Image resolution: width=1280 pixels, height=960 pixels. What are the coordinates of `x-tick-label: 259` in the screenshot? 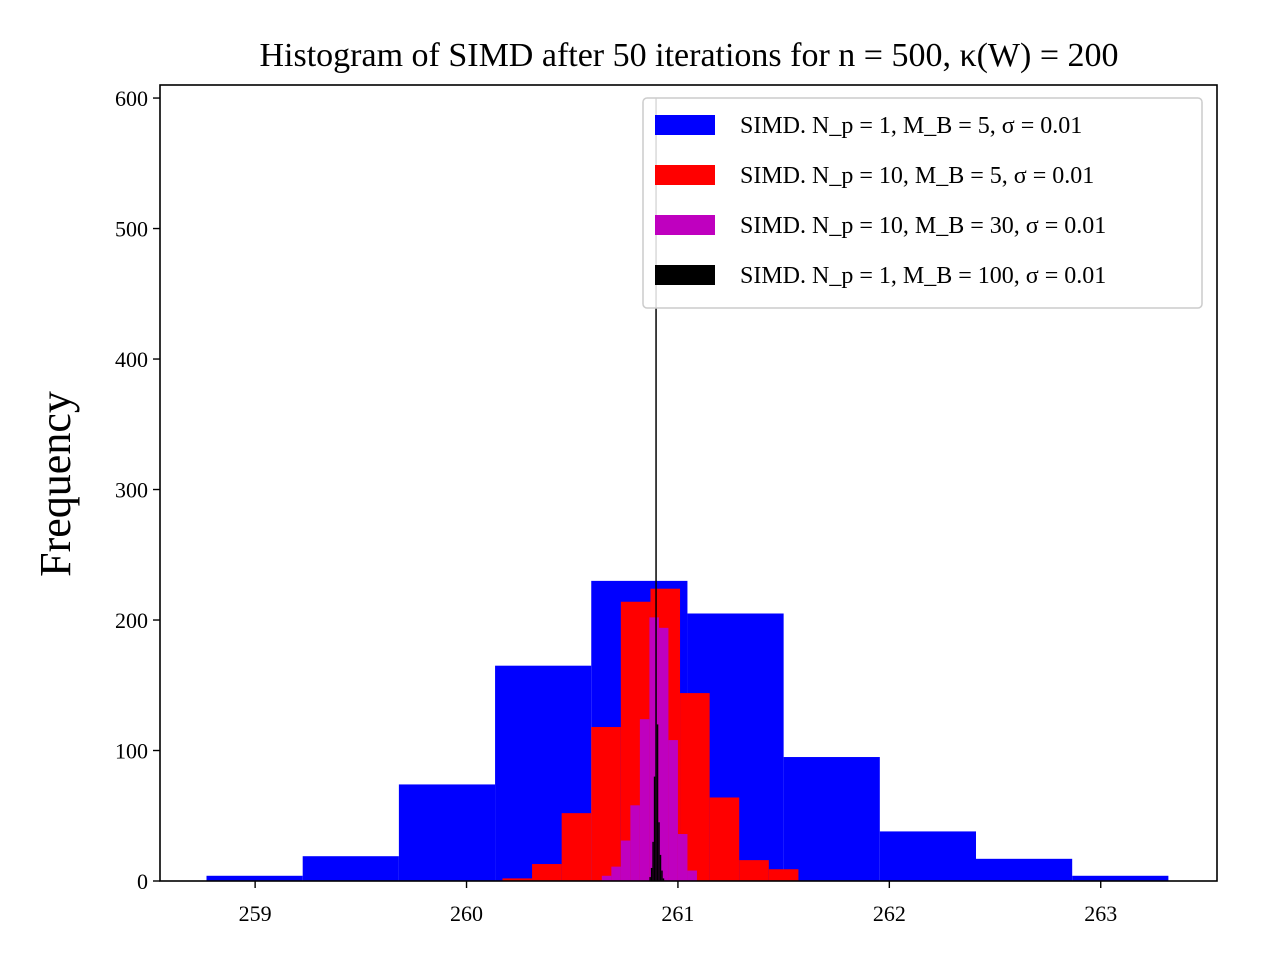 It's located at (255, 913).